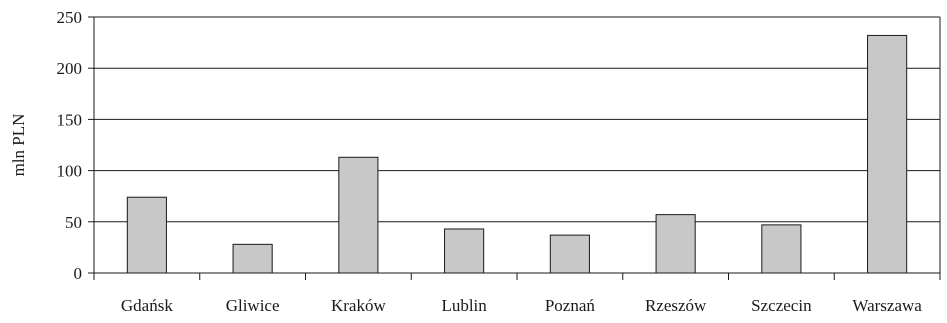 Image resolution: width=947 pixels, height=323 pixels. What do you see at coordinates (18, 145) in the screenshot?
I see `y-axis-label: mln PLN` at bounding box center [18, 145].